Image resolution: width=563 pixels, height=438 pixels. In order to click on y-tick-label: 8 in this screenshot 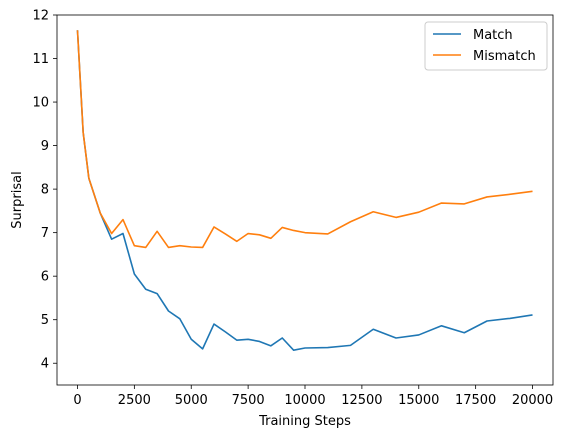, I will do `click(45, 190)`.